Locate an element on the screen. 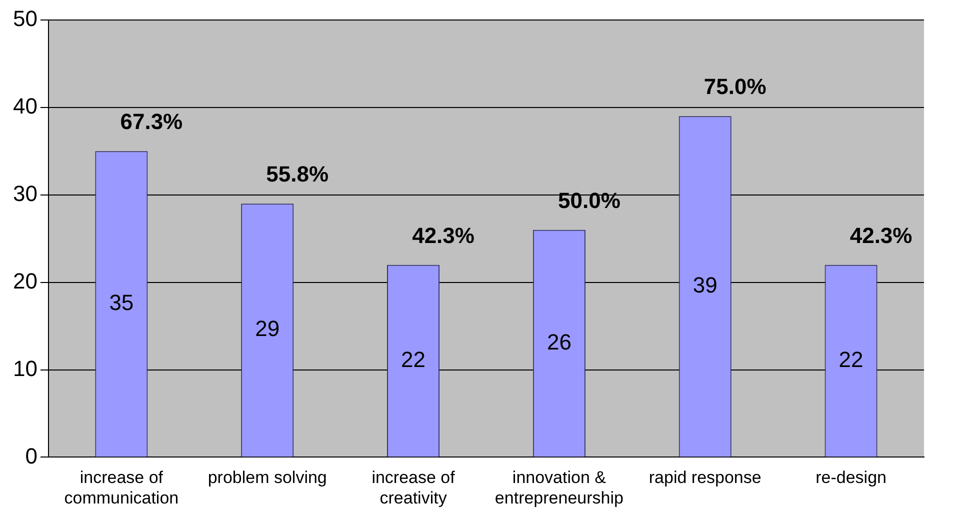 The height and width of the screenshot is (517, 964). x-tick-label: re-design is located at coordinates (851, 478).